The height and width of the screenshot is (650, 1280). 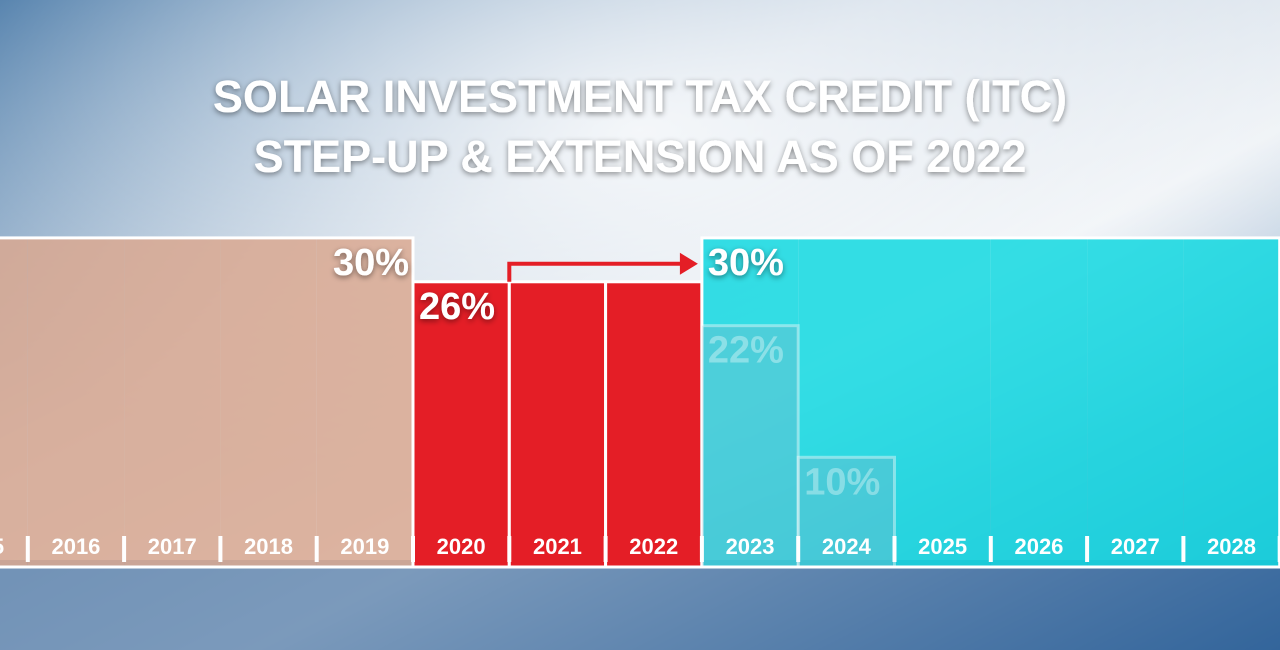 I want to click on x-tick-label: 2023, so click(x=750, y=546).